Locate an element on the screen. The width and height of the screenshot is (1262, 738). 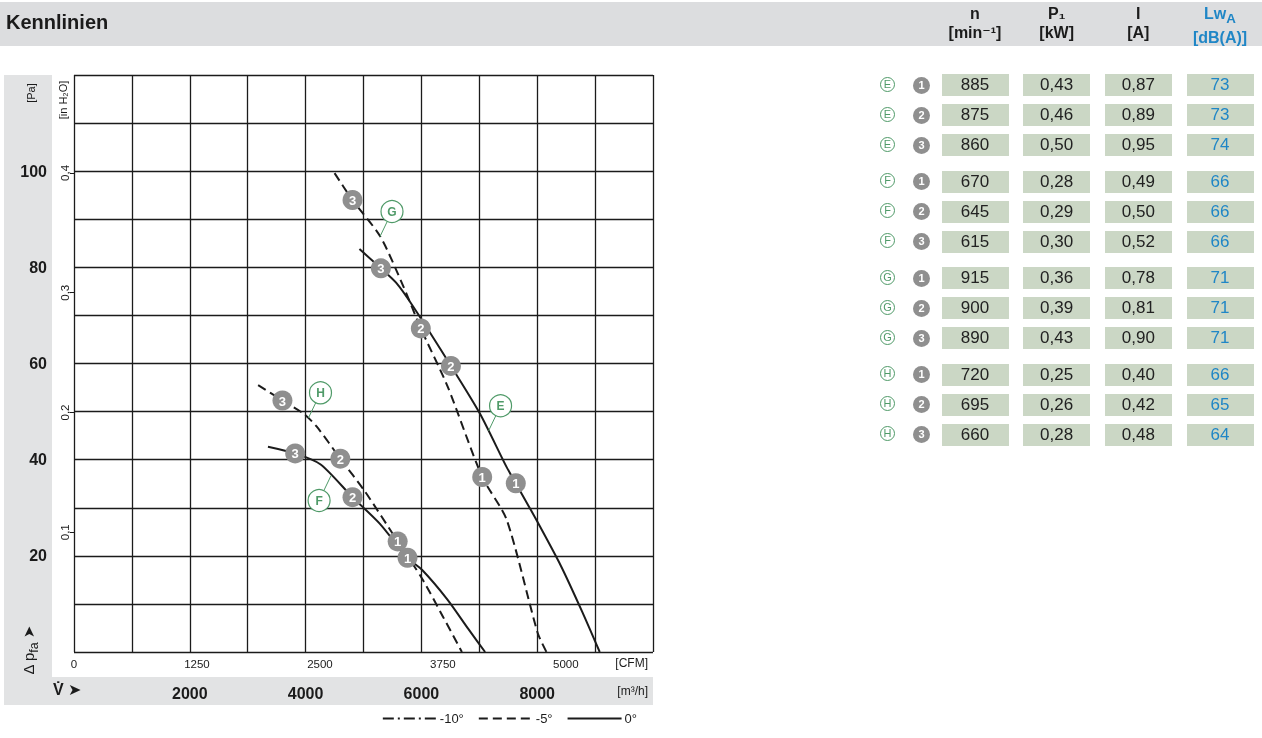
data-label: 0,90 is located at coordinates (1138, 338).